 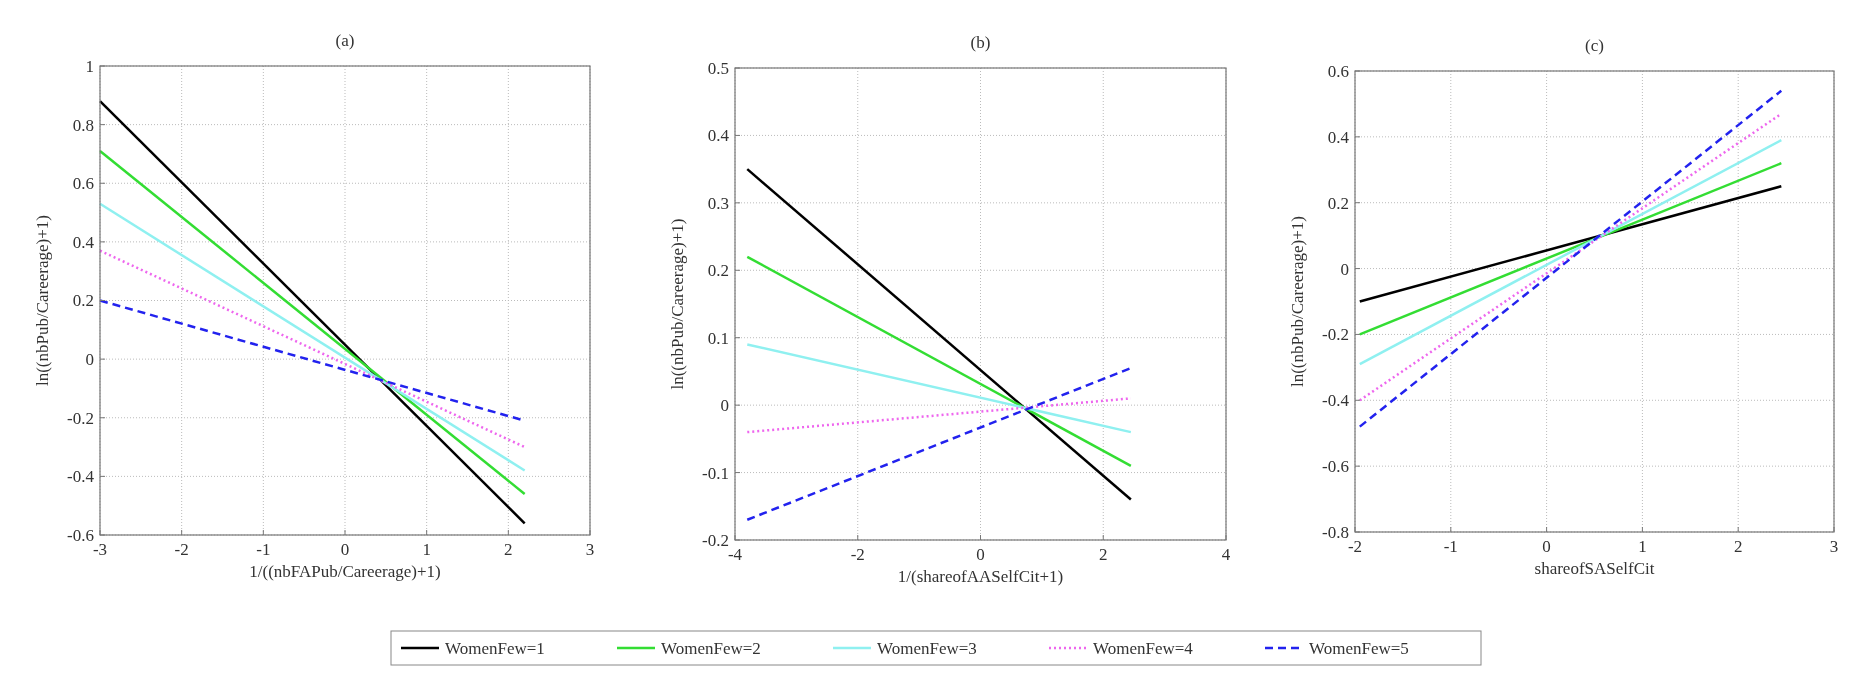 I want to click on x-tick-label: -3, so click(x=100, y=549).